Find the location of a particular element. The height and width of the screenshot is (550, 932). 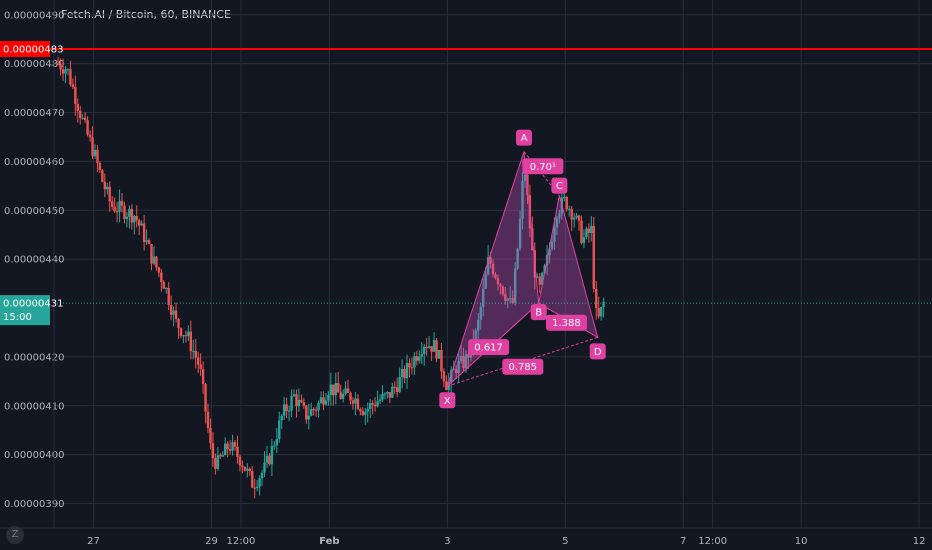

x-tick-label: Feb is located at coordinates (329, 541).